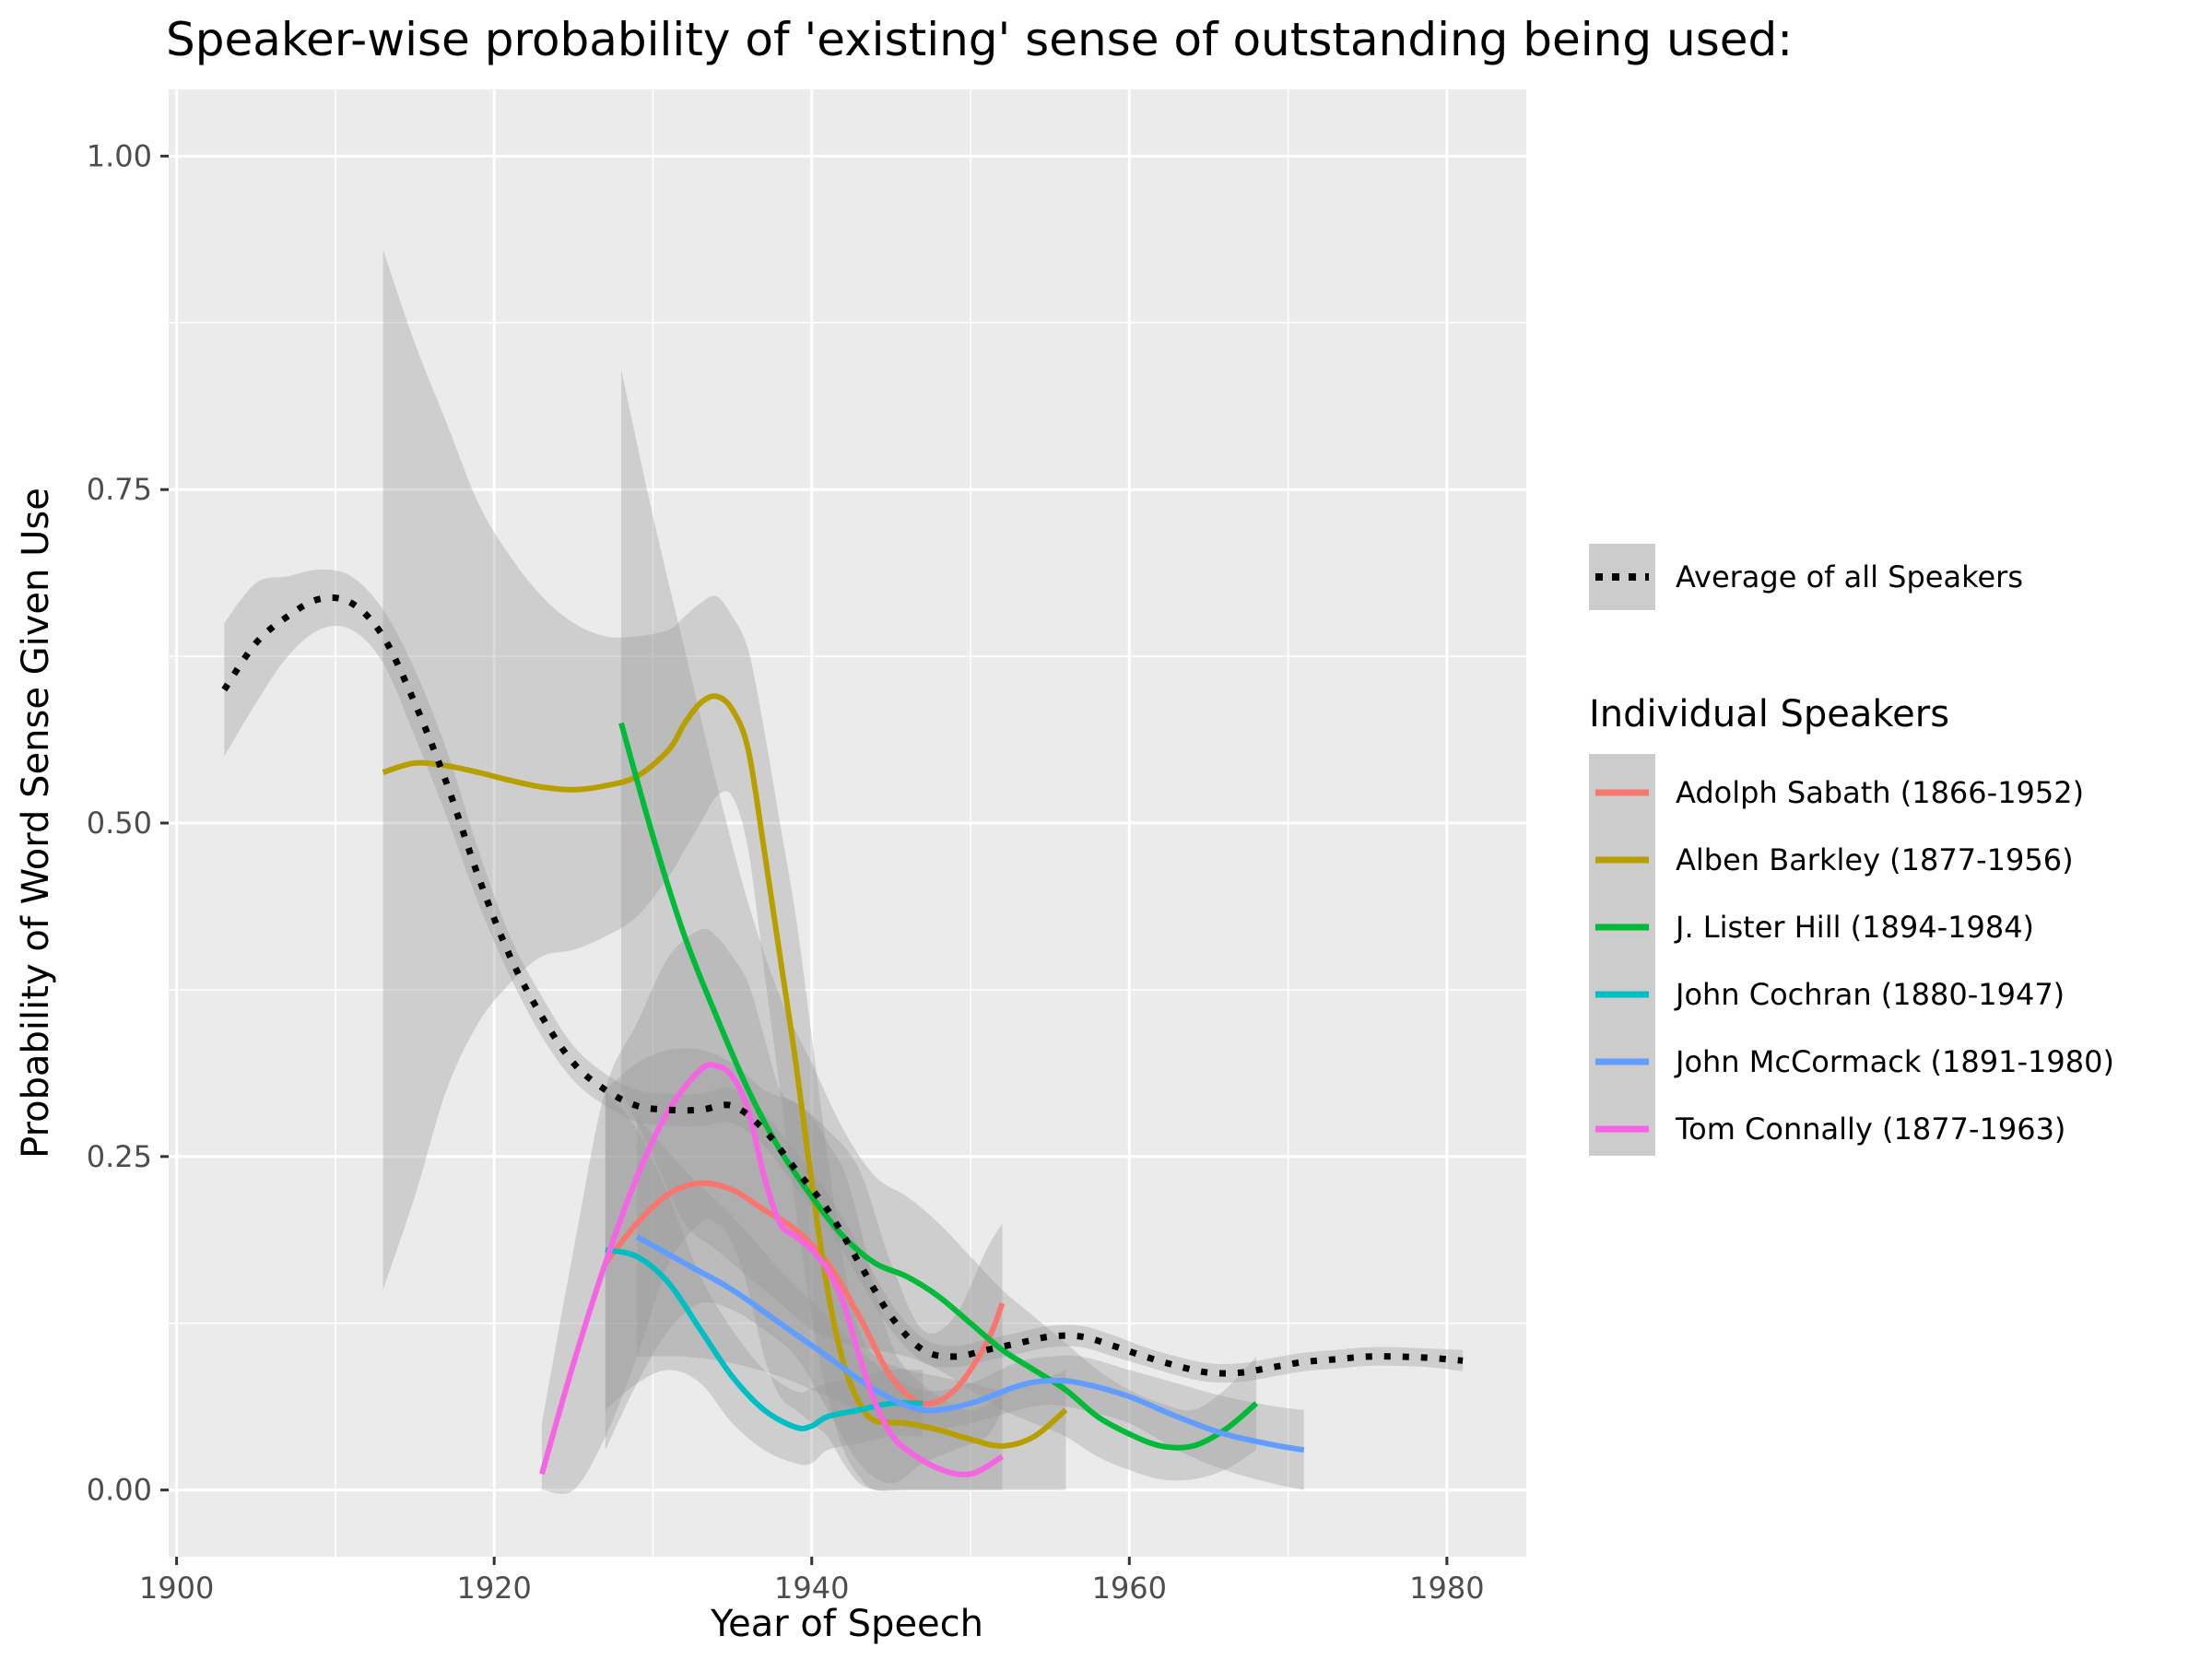 The width and height of the screenshot is (2212, 1659). What do you see at coordinates (119, 489) in the screenshot?
I see `y-tick-label: 0.75` at bounding box center [119, 489].